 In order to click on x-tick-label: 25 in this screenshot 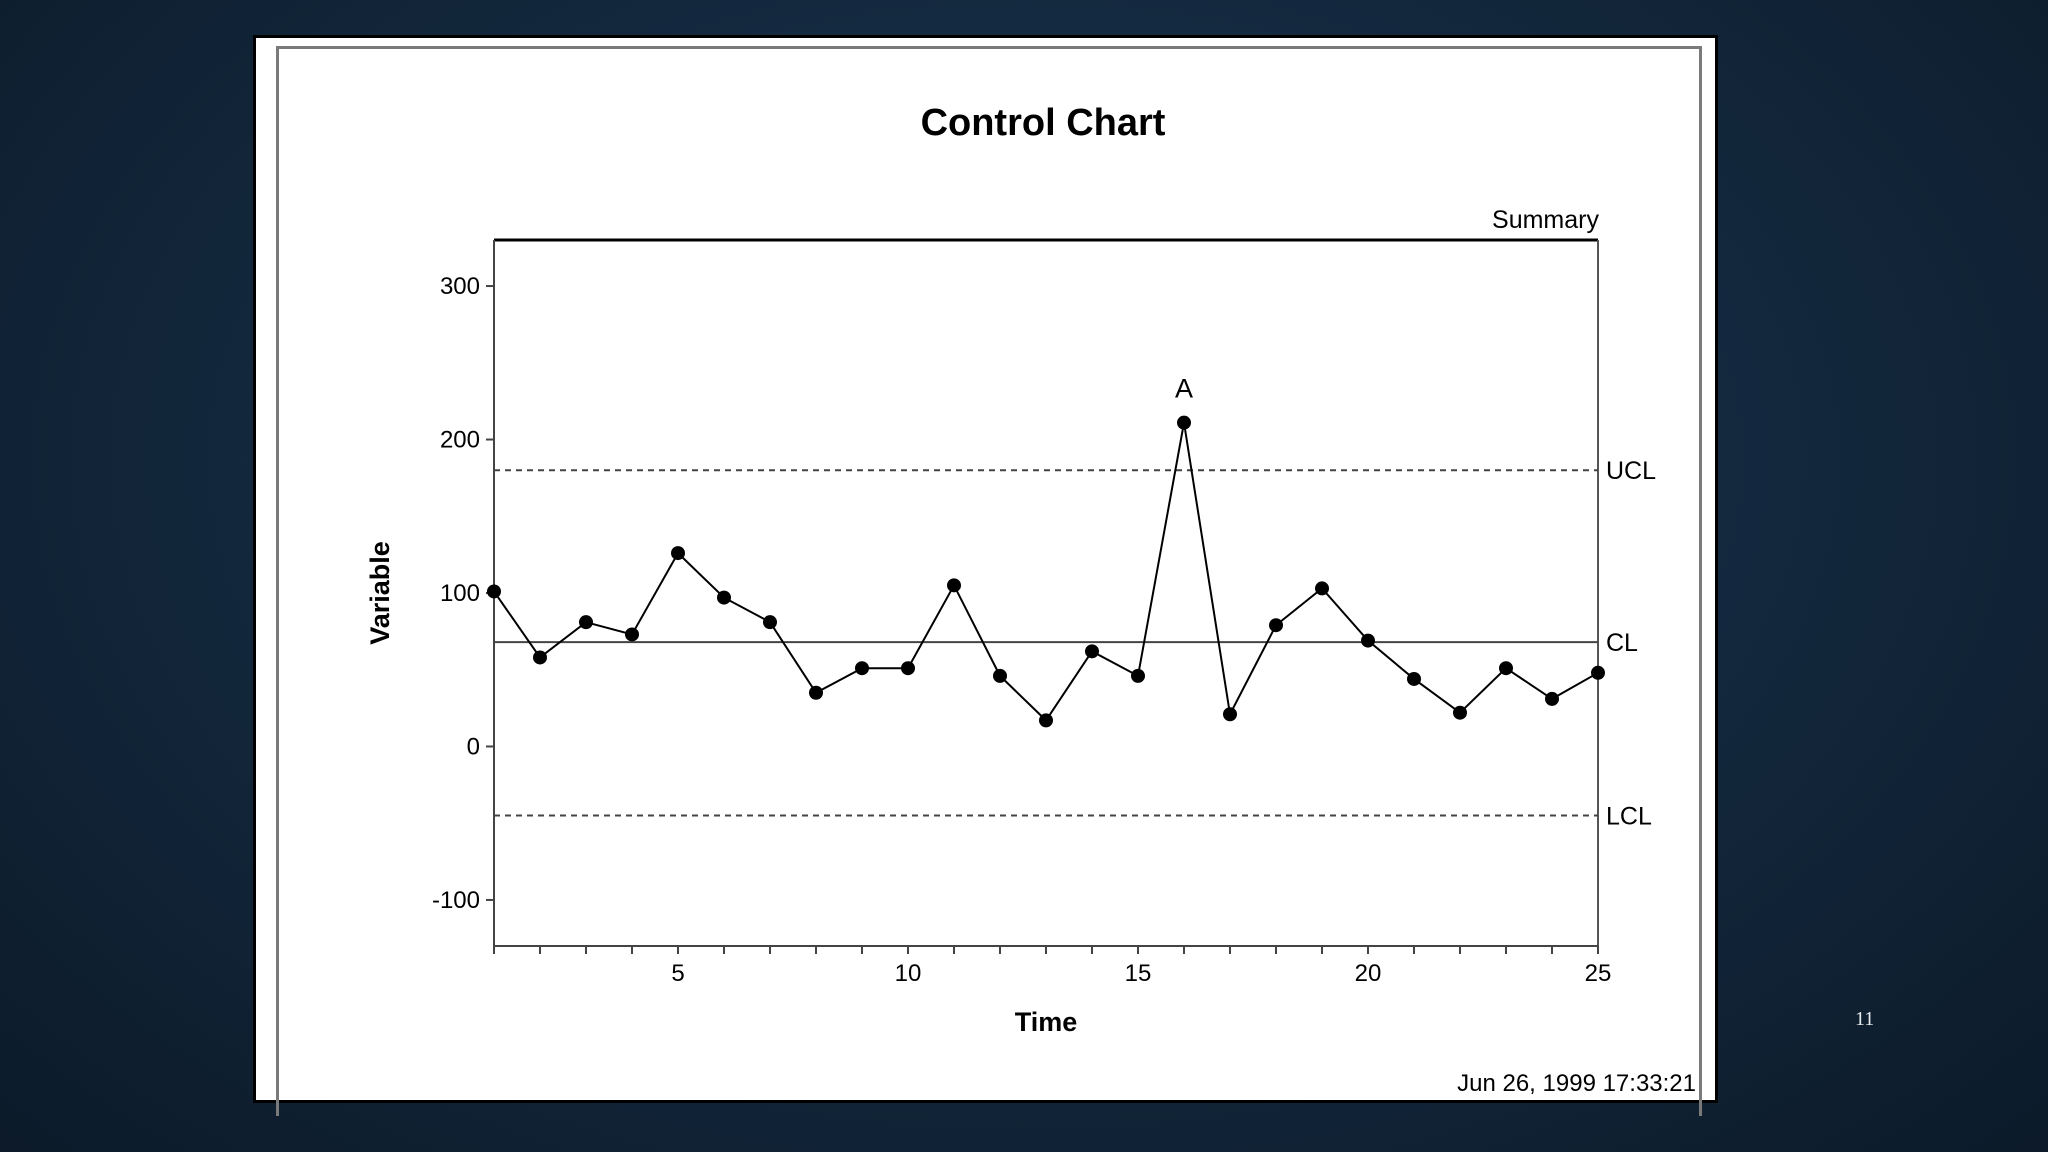, I will do `click(1598, 973)`.